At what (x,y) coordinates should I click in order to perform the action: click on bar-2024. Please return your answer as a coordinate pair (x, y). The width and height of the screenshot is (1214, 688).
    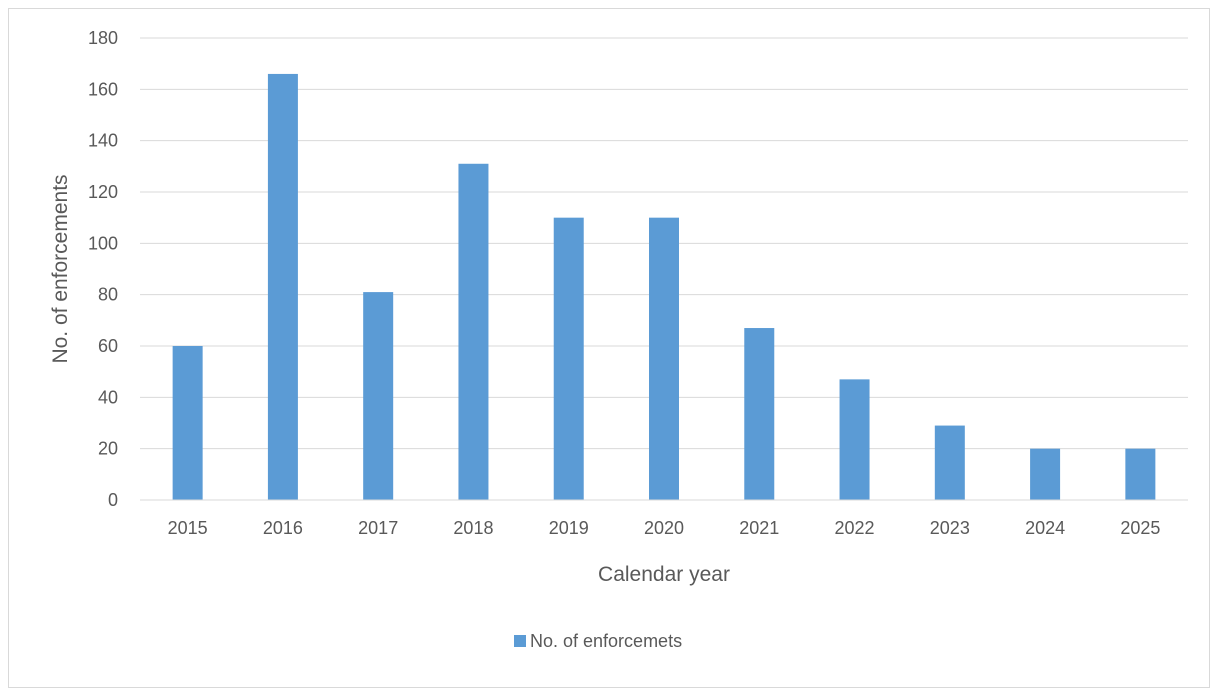
    Looking at the image, I should click on (1045, 474).